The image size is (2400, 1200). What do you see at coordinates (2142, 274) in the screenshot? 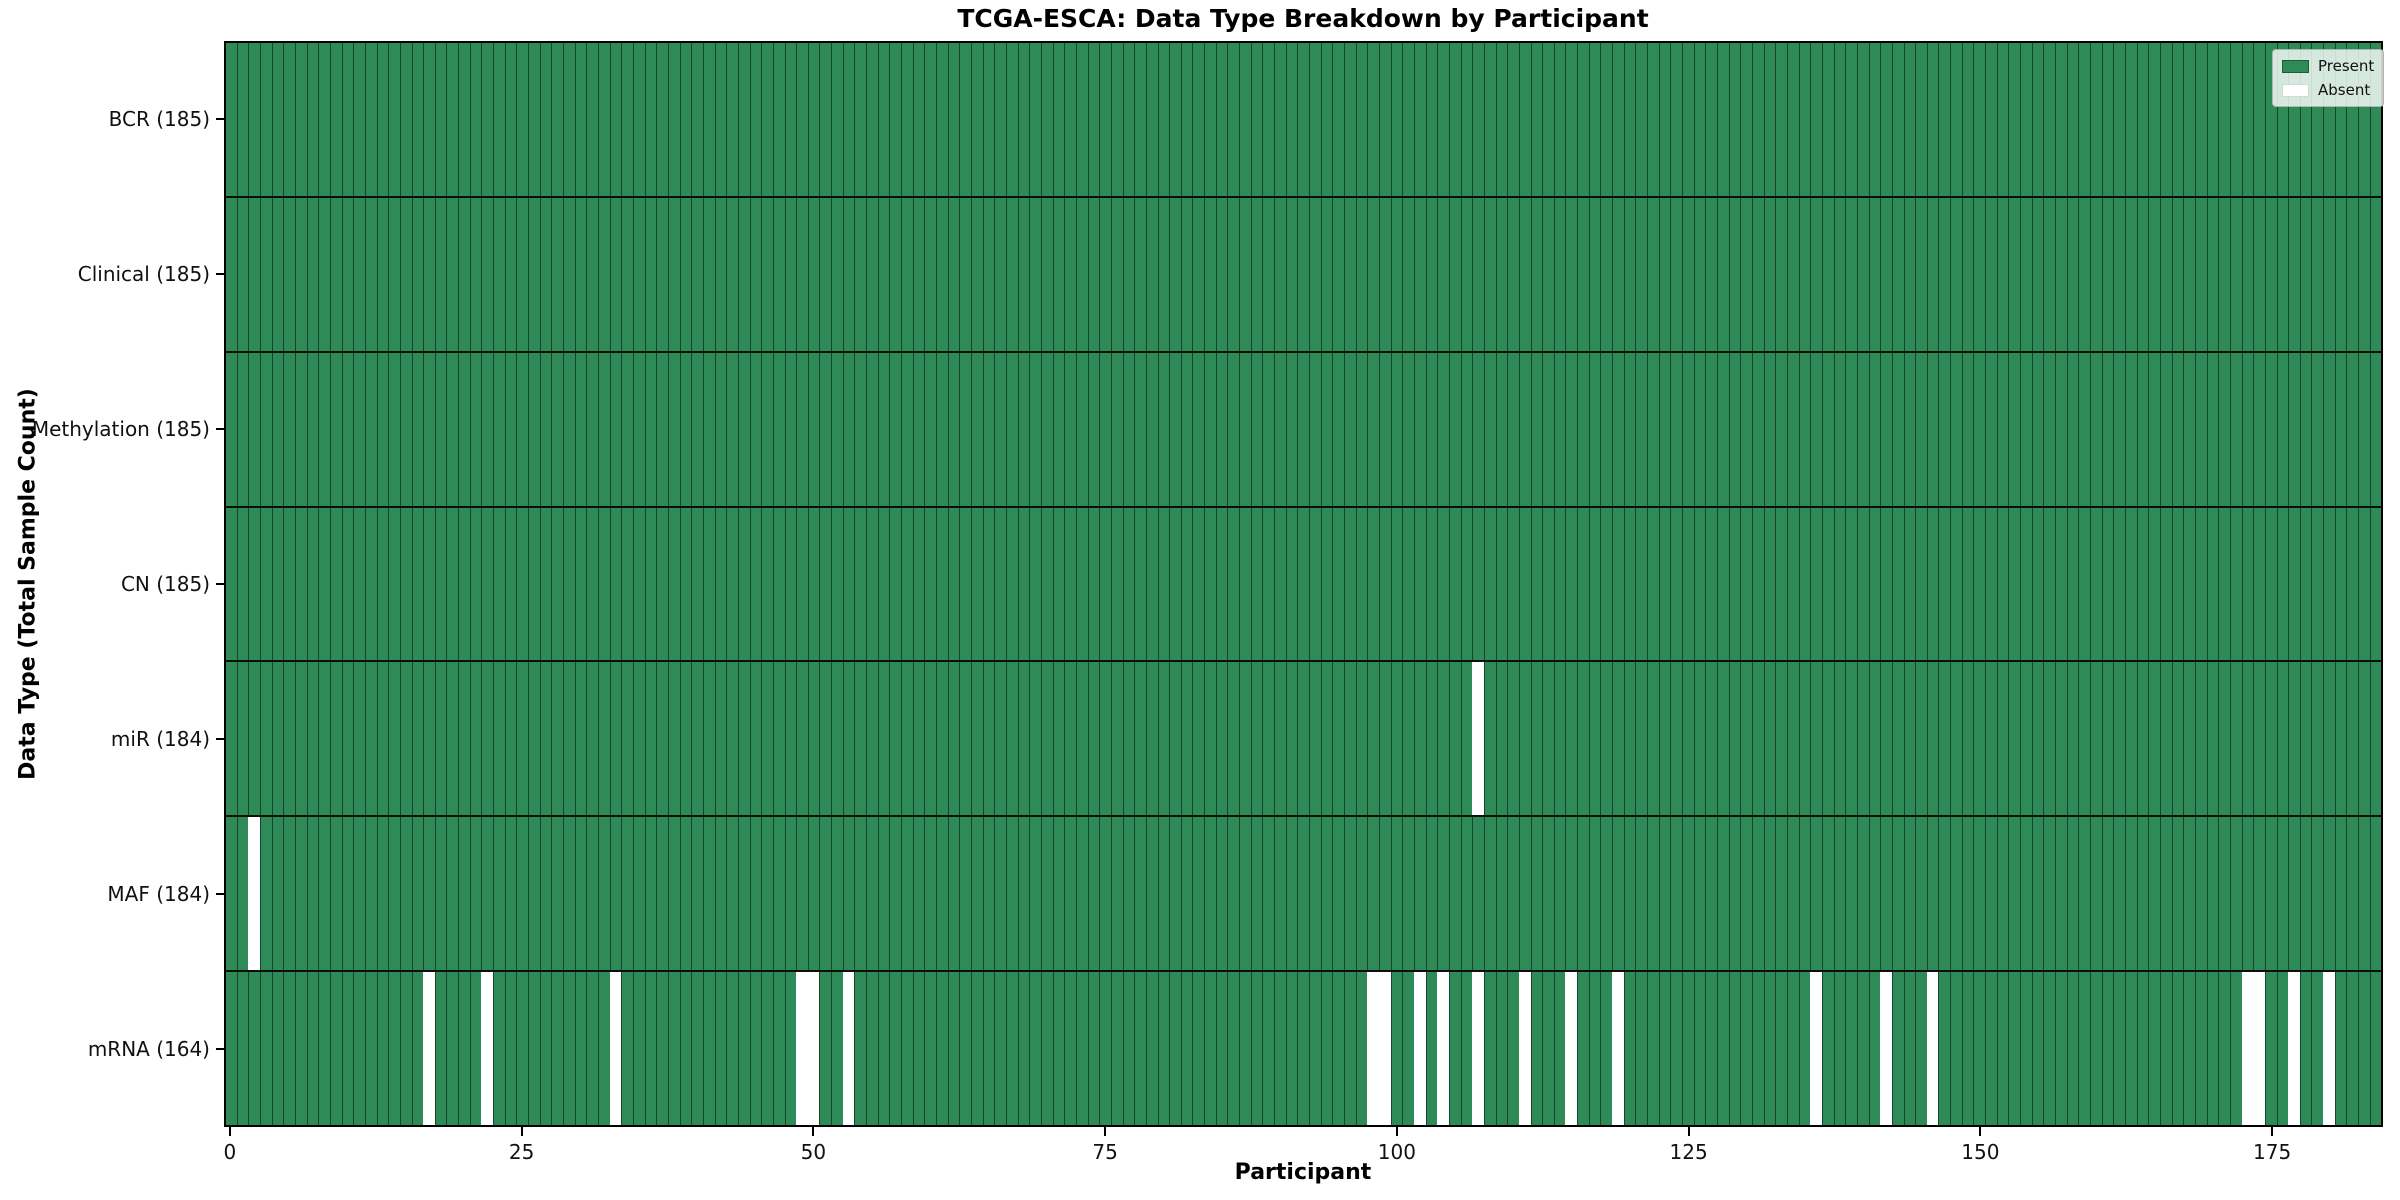
I see `cell-clinical-p164` at bounding box center [2142, 274].